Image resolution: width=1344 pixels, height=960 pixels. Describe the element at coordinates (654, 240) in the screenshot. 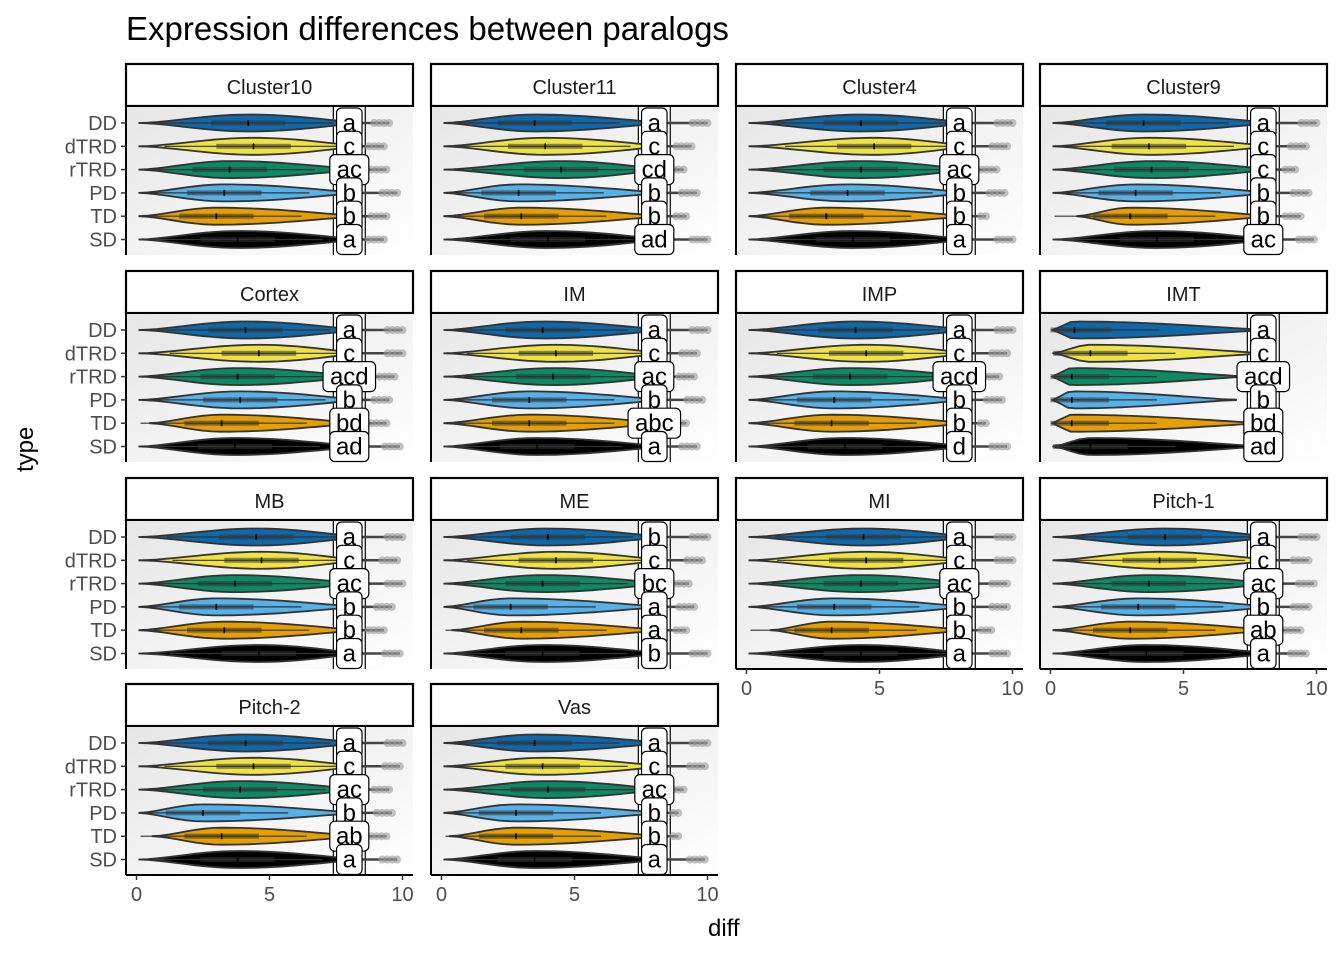

I see `significance-label: ad` at that location.